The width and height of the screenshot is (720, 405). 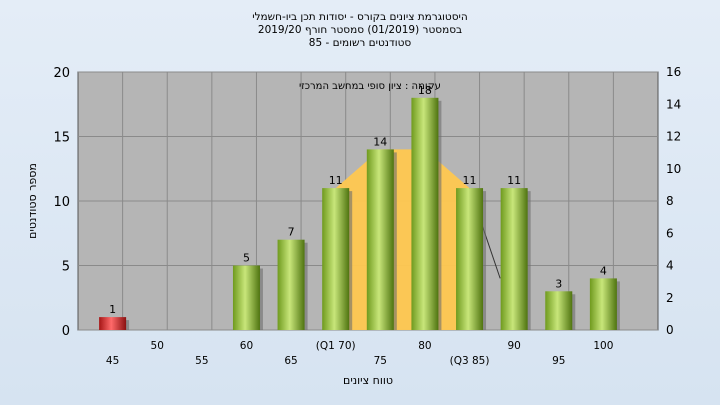 I want to click on y2-tick-label: 8, so click(x=670, y=201).